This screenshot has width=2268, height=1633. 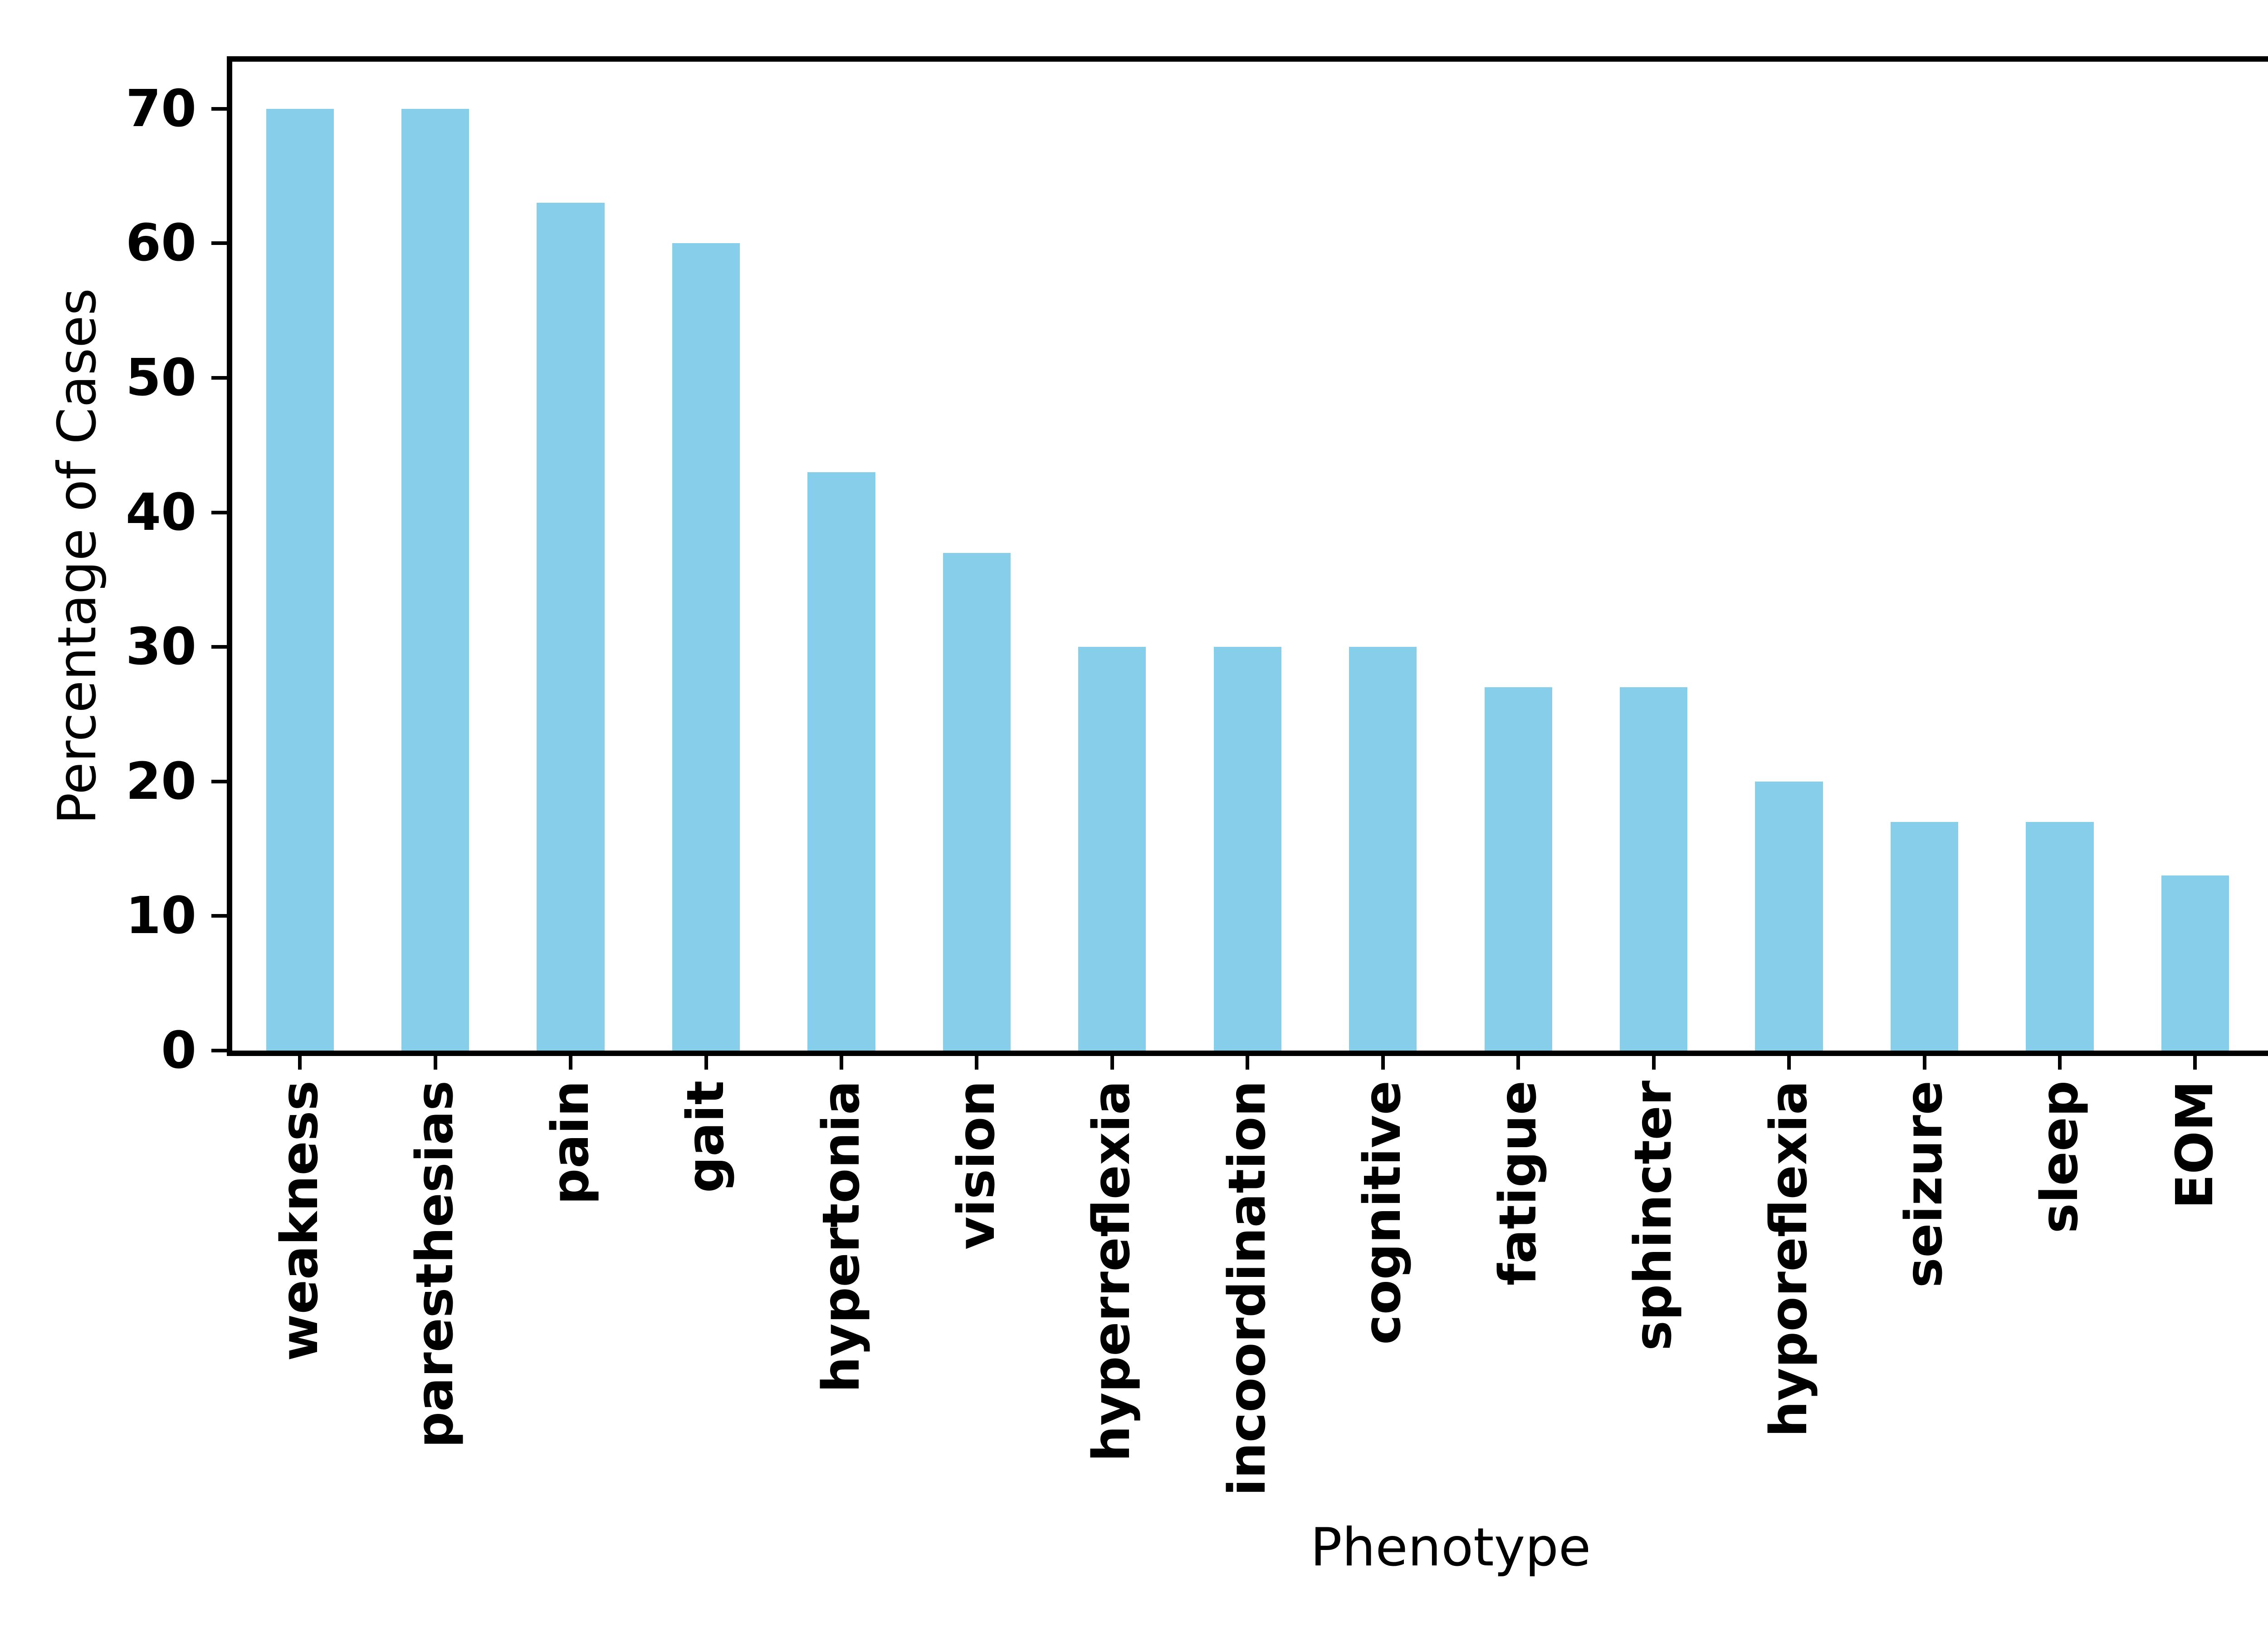 I want to click on bar-fatigue, so click(x=1518, y=869).